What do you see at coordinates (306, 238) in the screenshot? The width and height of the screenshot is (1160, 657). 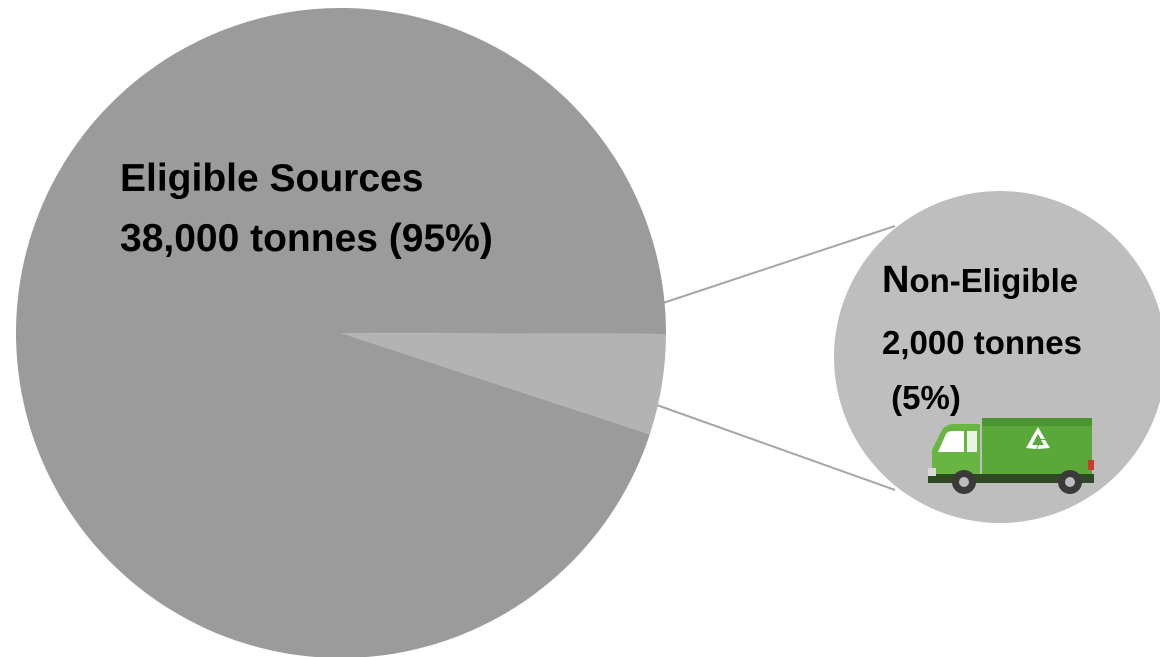 I see `eligible-label-line2: 38,000 tonnes (95%)` at bounding box center [306, 238].